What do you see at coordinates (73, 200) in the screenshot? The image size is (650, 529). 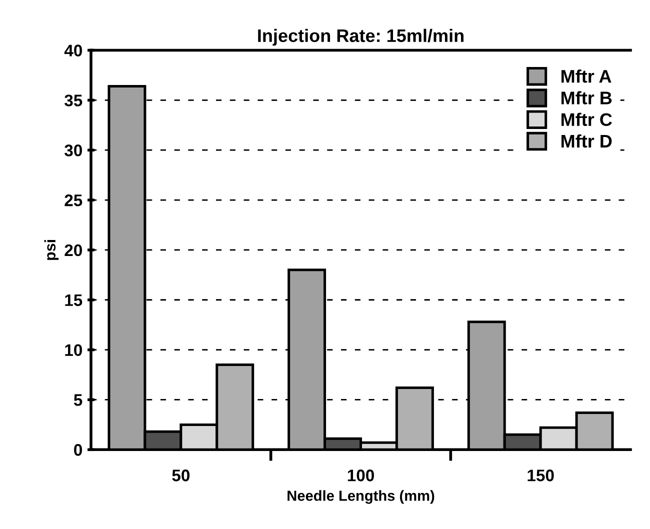 I see `y-tick-label: 25` at bounding box center [73, 200].